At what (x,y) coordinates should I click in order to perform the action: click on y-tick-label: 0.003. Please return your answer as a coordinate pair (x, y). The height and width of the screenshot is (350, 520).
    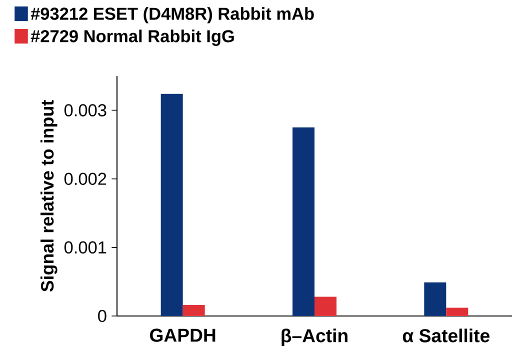
    Looking at the image, I should click on (85, 110).